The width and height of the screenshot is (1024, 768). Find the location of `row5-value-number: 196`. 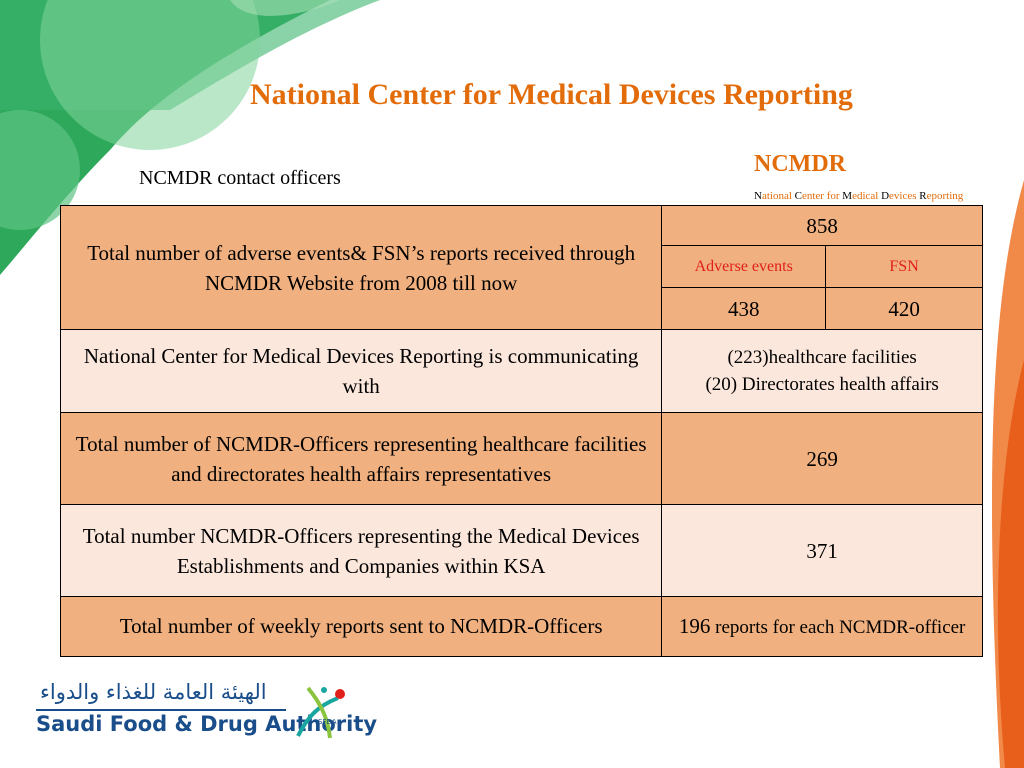

row5-value-number: 196 is located at coordinates (694, 625).